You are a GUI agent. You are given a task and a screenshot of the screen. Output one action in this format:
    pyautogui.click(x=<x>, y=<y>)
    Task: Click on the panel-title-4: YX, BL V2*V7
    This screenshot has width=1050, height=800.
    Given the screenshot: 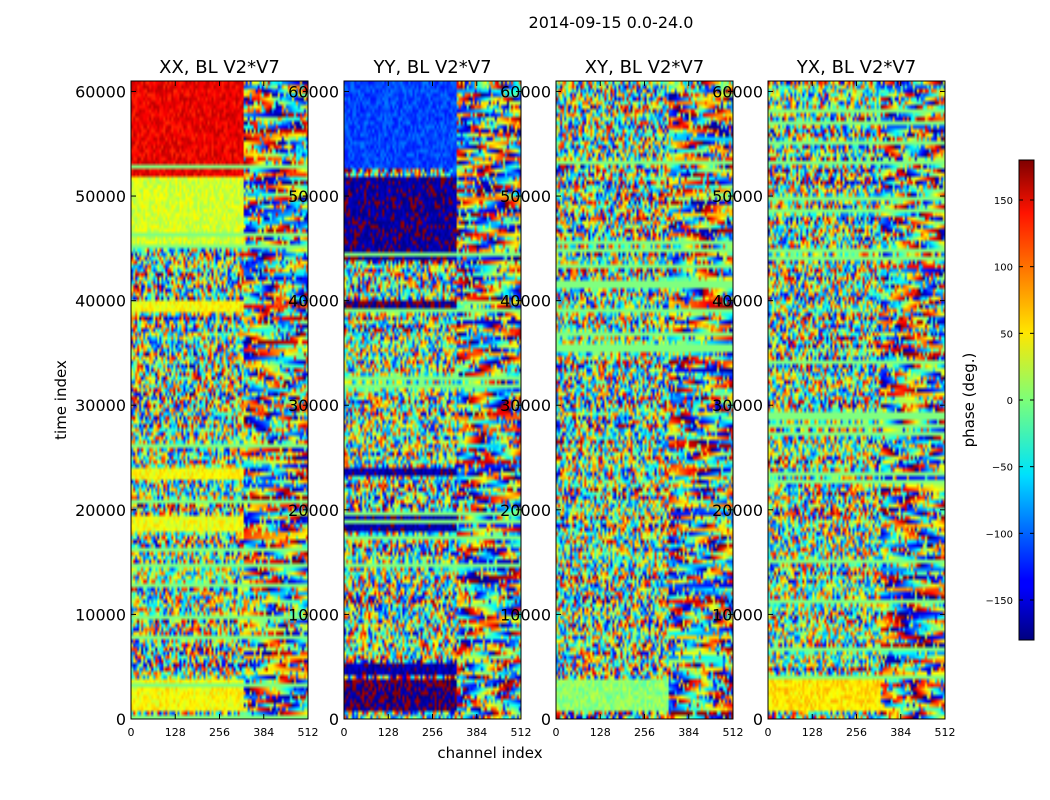 What is the action you would take?
    pyautogui.click(x=856, y=67)
    